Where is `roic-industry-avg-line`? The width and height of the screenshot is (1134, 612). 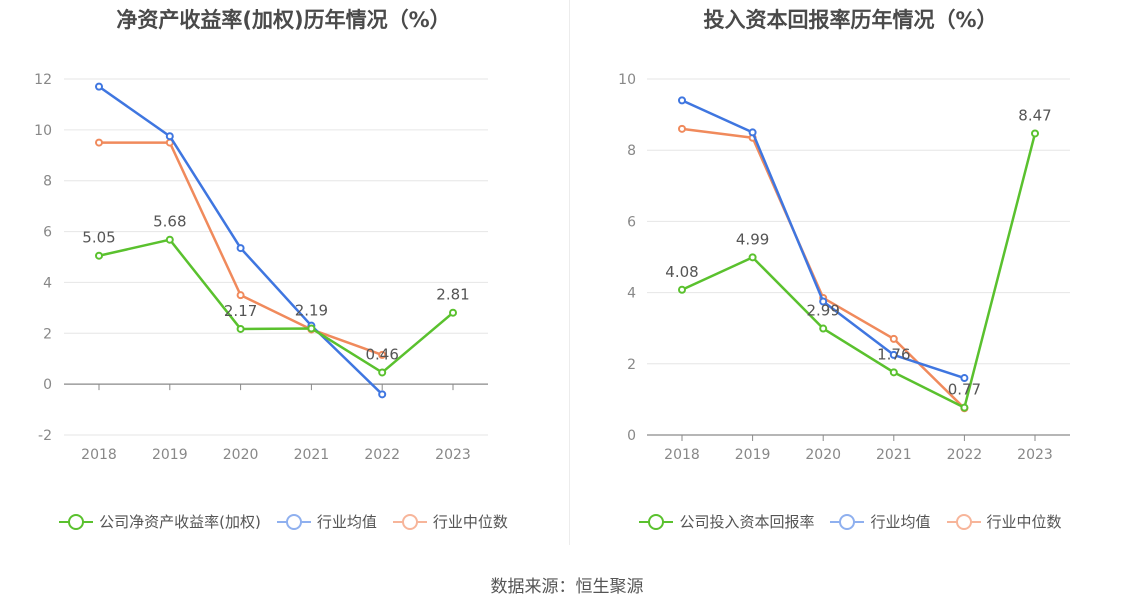 roic-industry-avg-line is located at coordinates (823, 239).